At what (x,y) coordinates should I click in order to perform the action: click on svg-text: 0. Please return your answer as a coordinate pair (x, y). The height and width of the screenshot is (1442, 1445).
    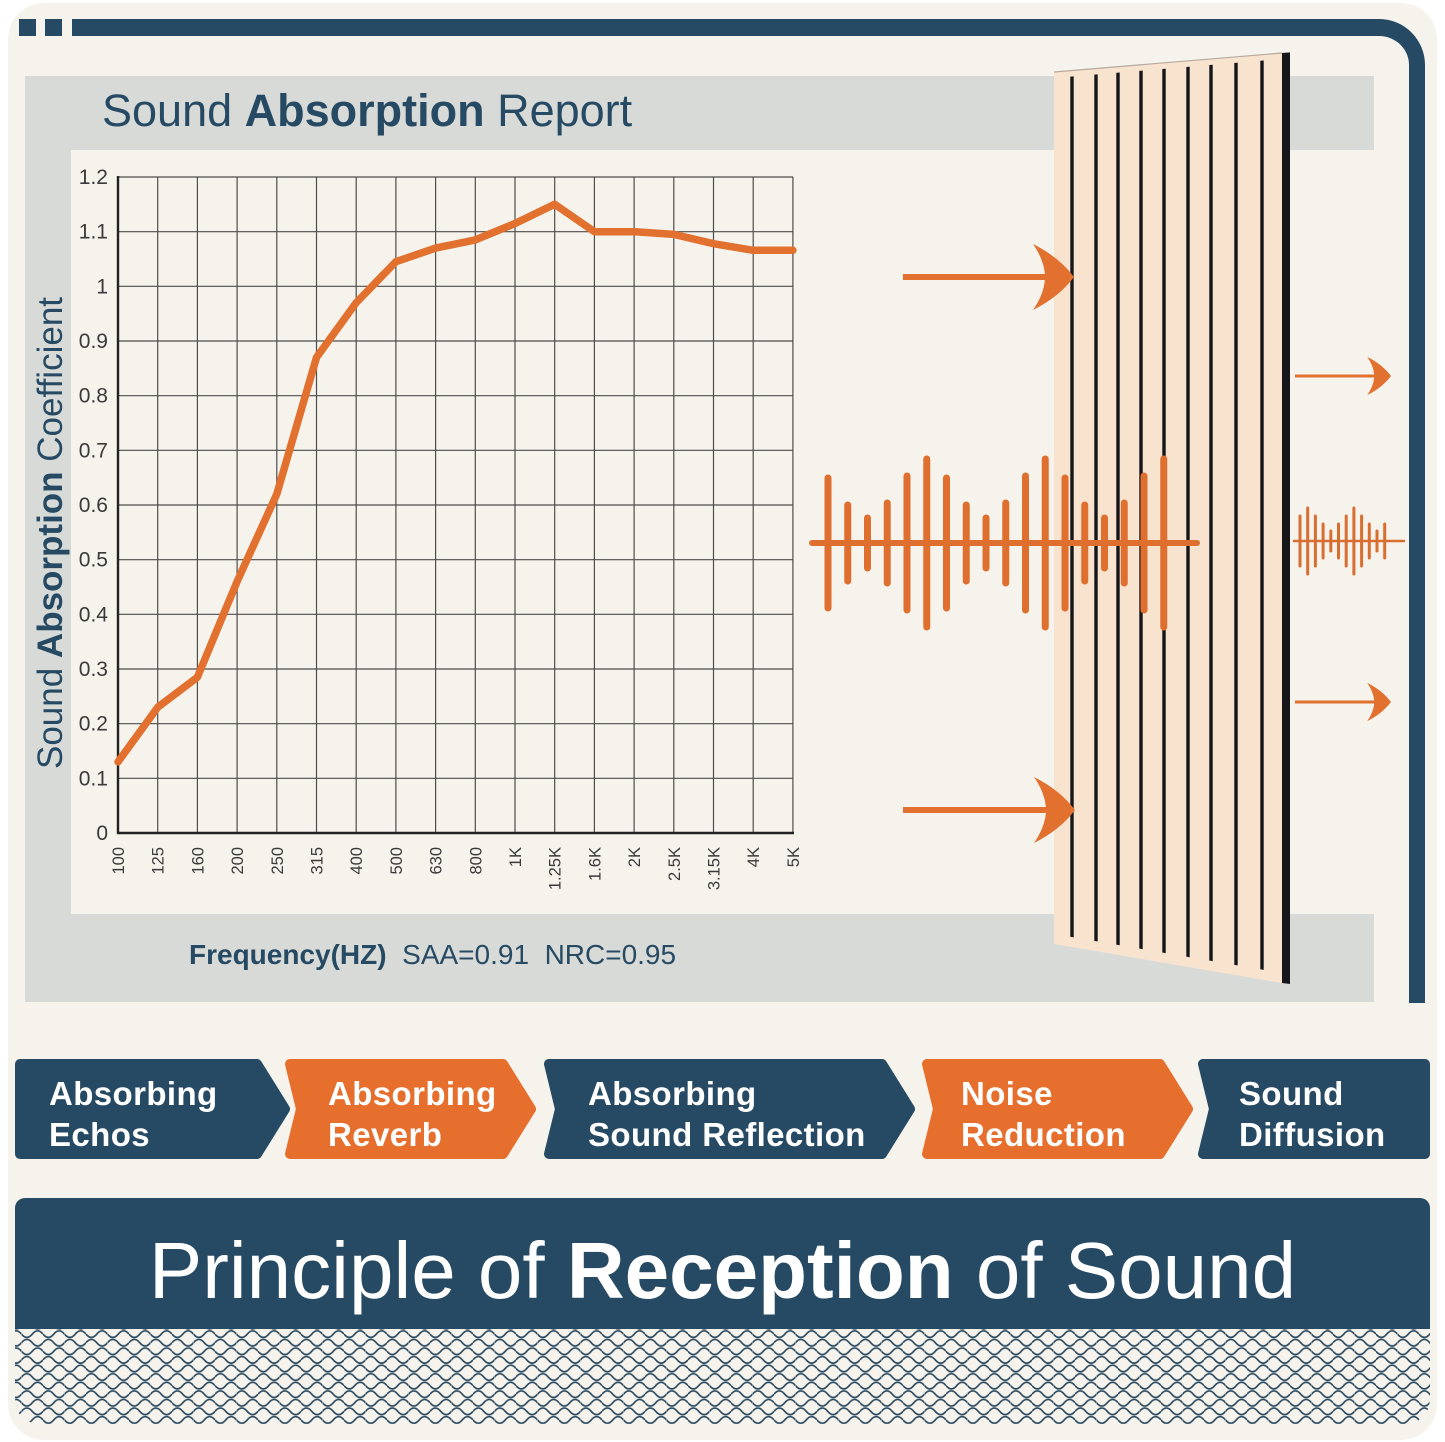
    Looking at the image, I should click on (102, 833).